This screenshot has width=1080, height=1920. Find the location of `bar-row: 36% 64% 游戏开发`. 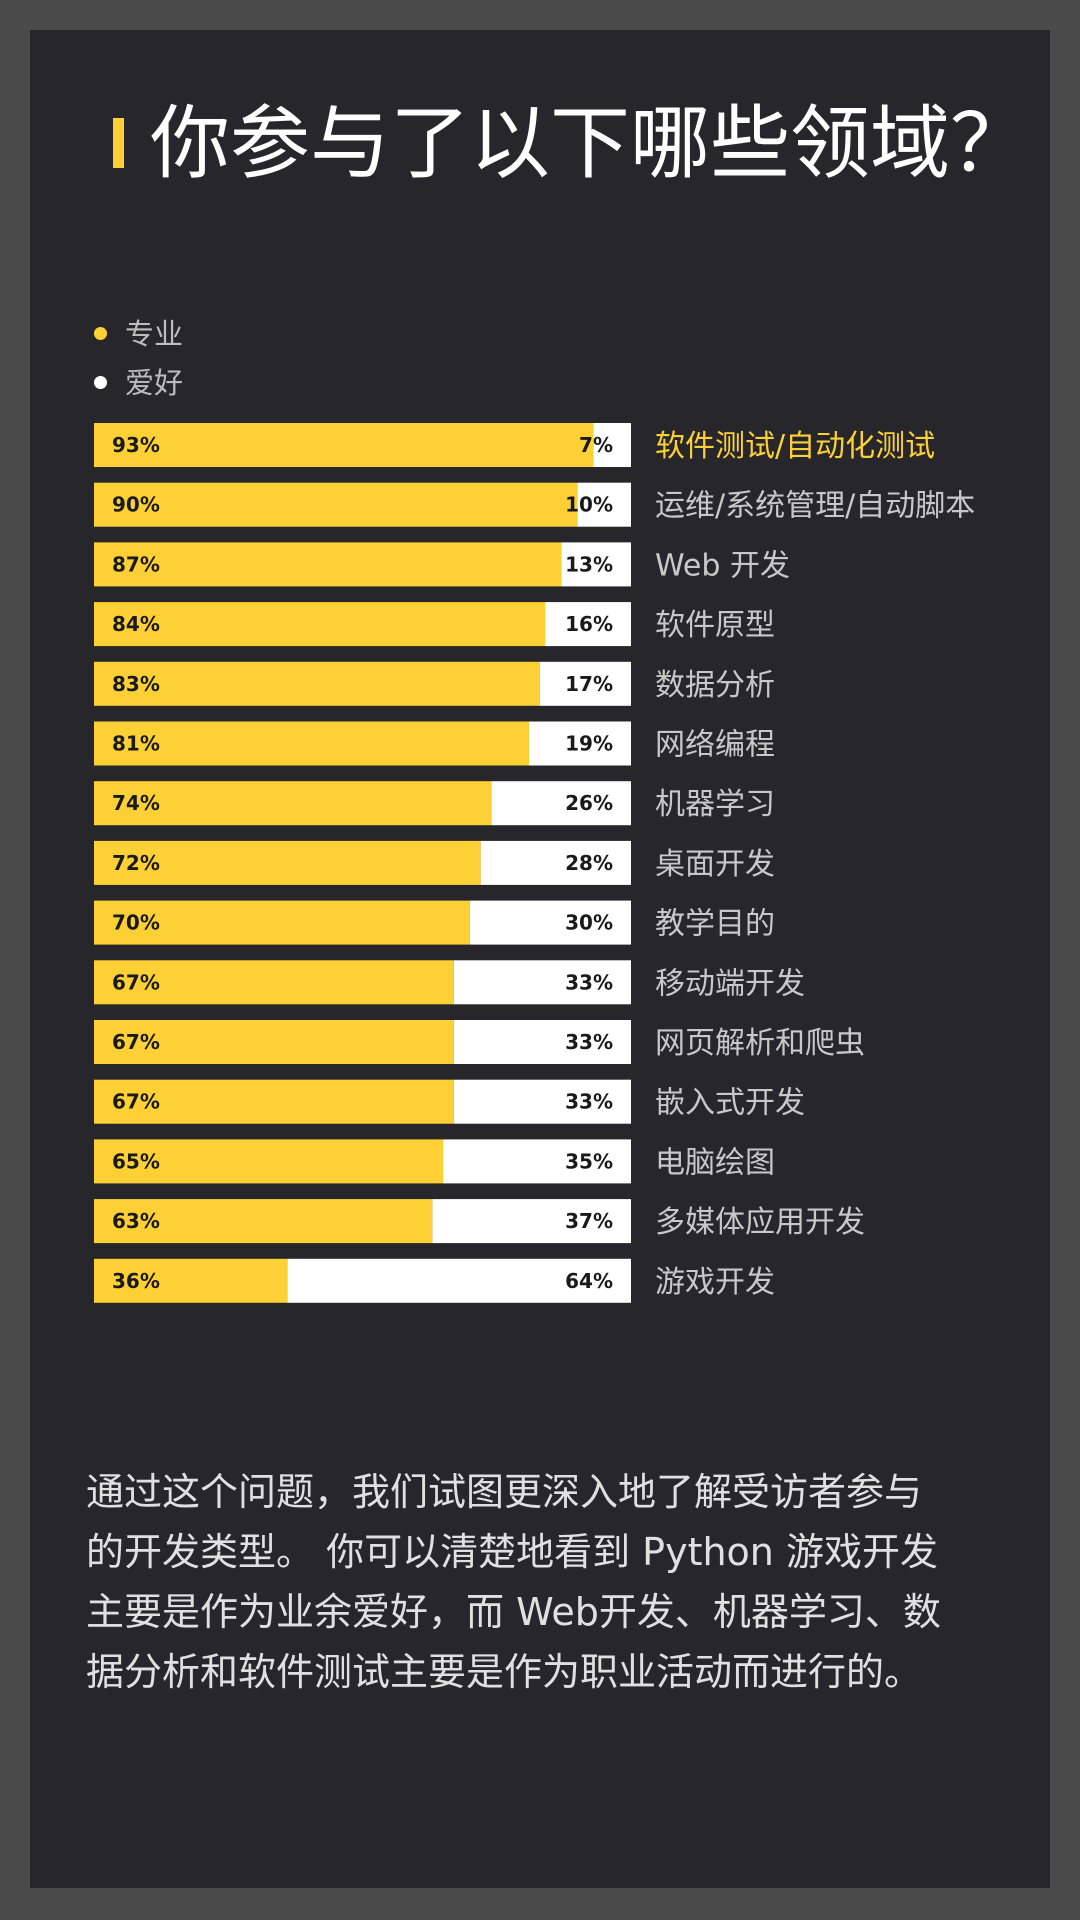

bar-row: 36% 64% 游戏开发 is located at coordinates (434, 1280).